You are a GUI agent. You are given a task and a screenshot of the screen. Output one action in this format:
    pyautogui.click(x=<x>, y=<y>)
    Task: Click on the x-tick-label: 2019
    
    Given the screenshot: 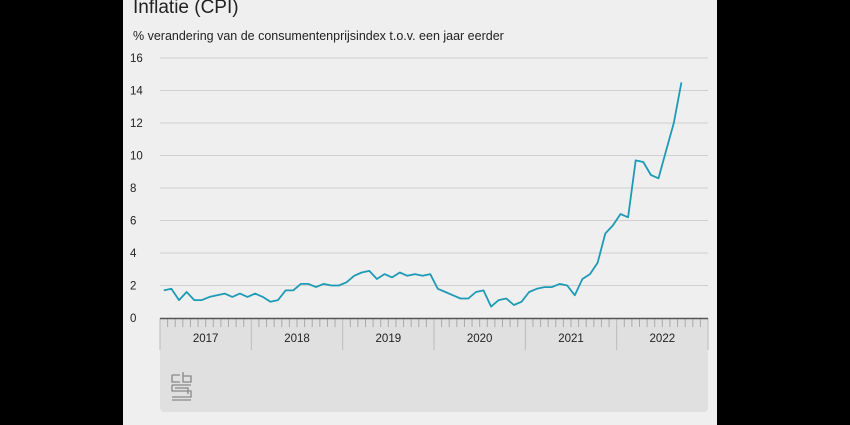 What is the action you would take?
    pyautogui.click(x=389, y=339)
    